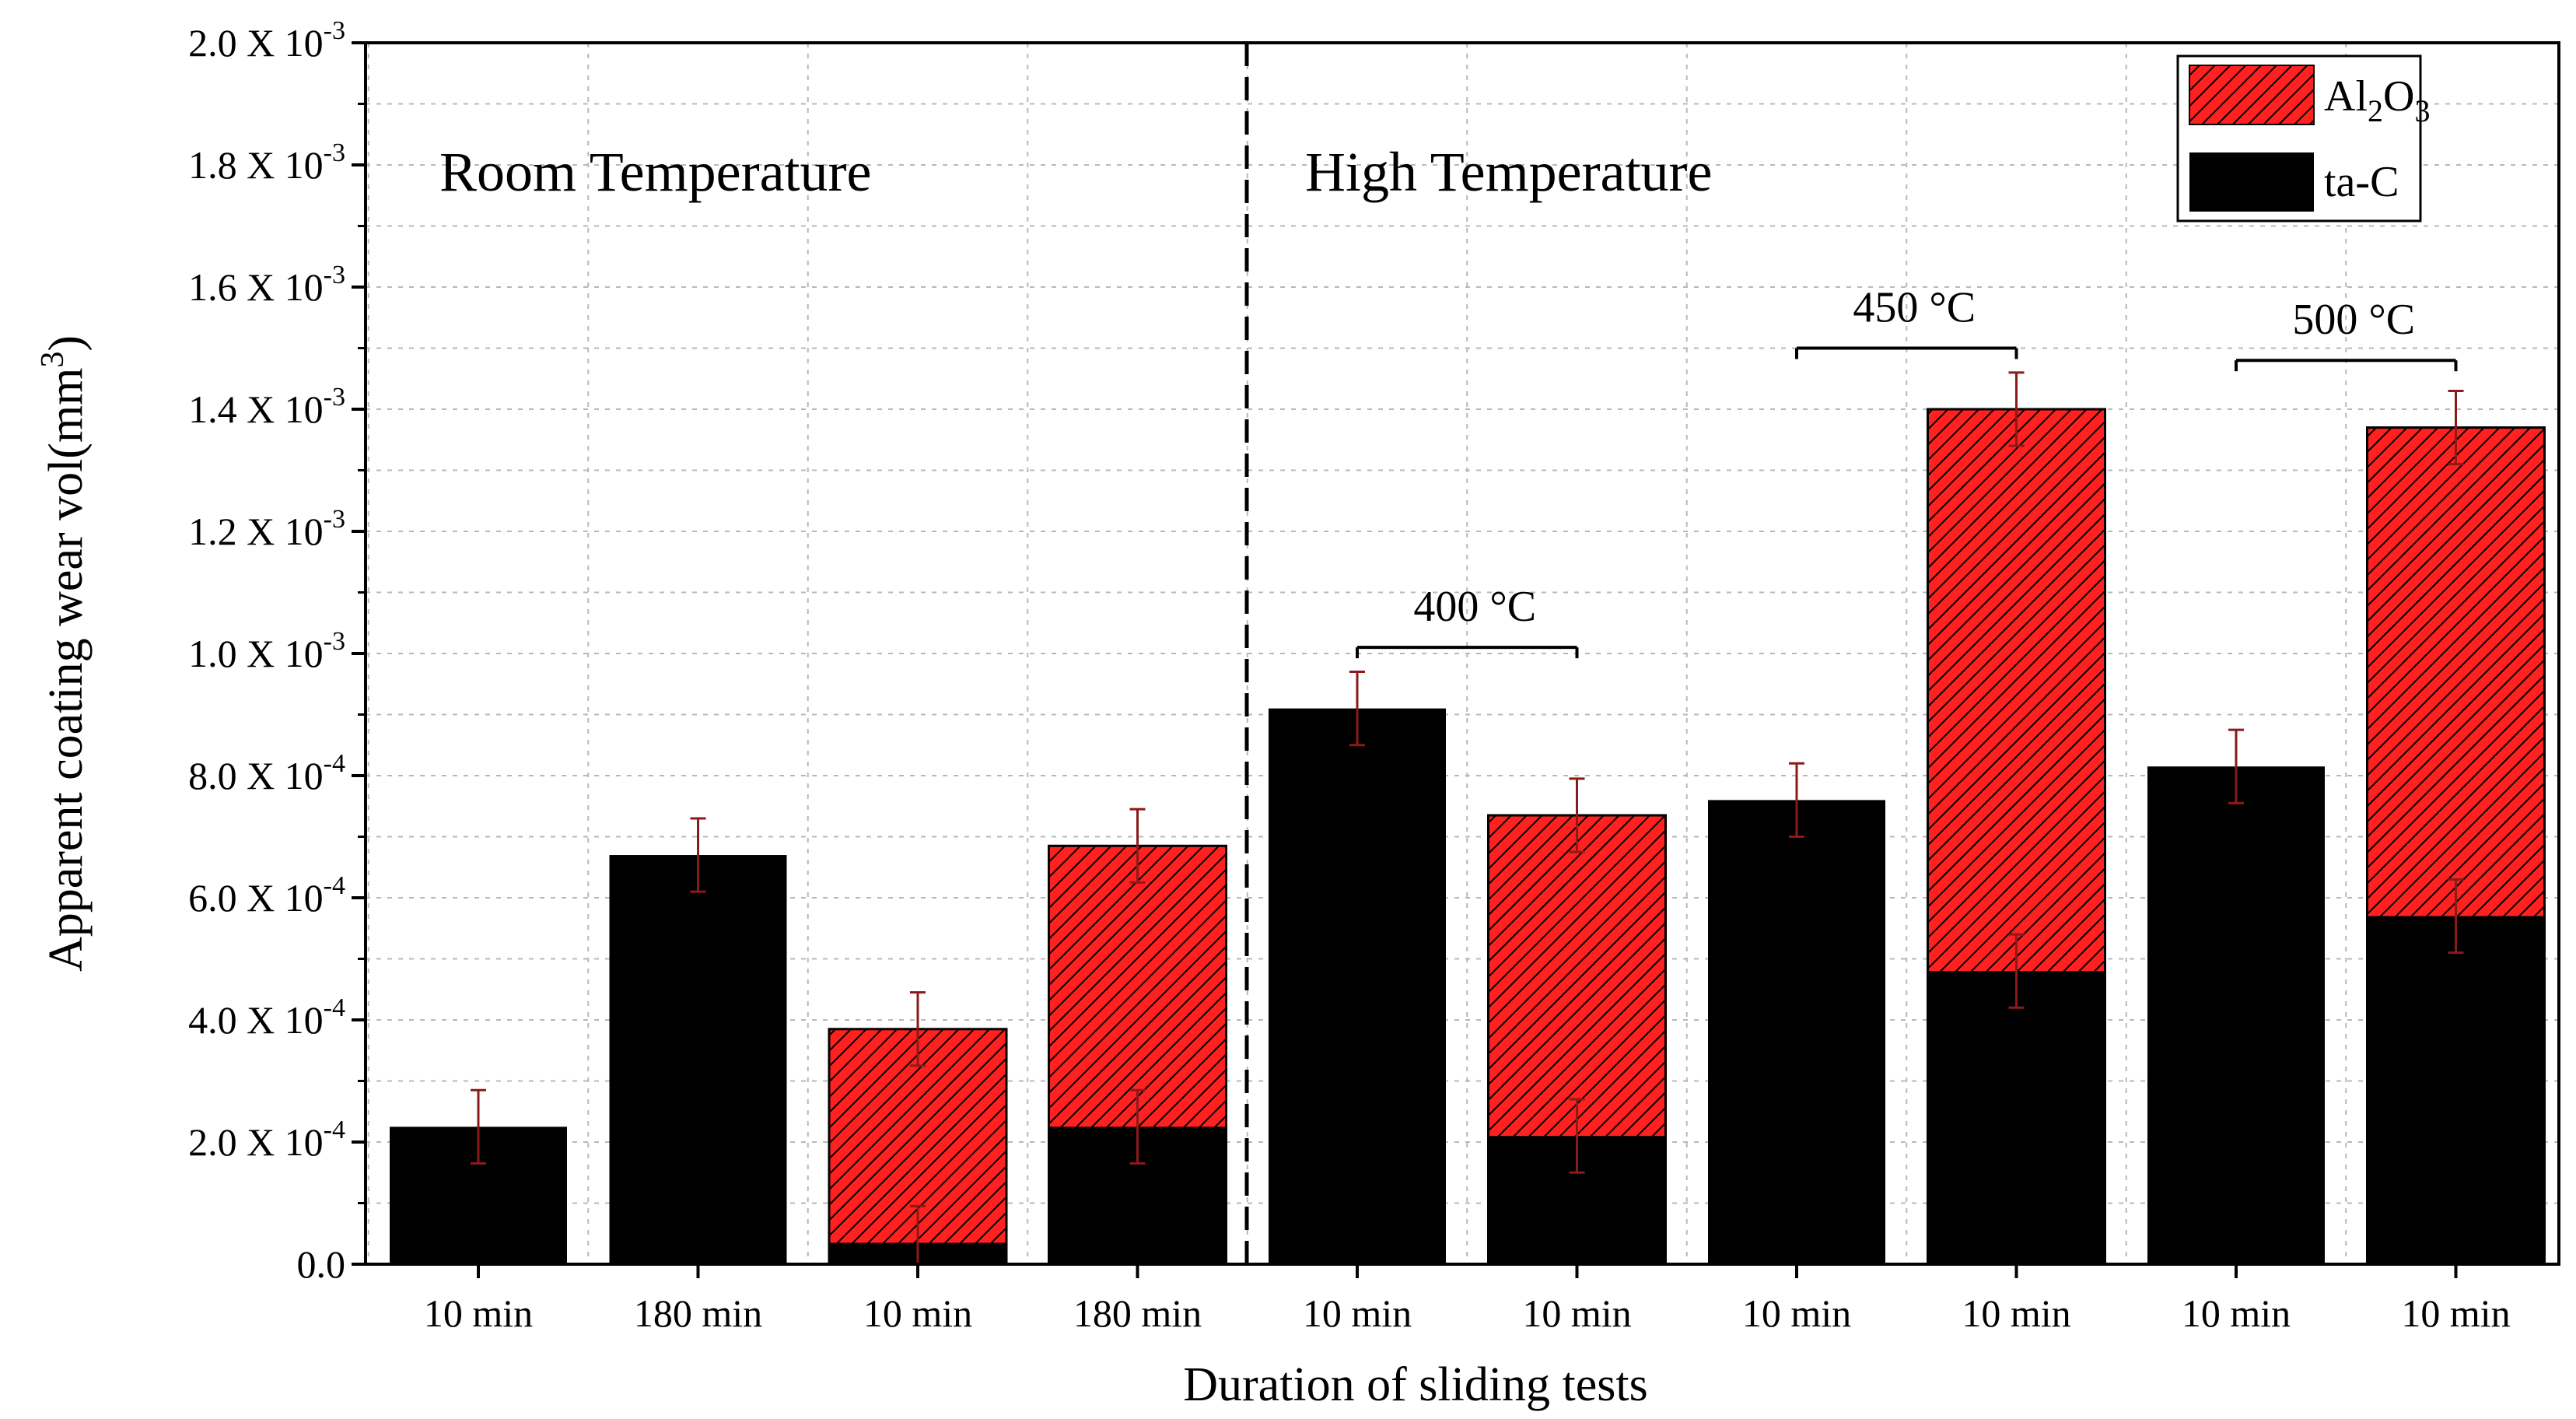 Image resolution: width=2576 pixels, height=1419 pixels. Describe the element at coordinates (2252, 182) in the screenshot. I see `legend-swatch-tac` at that location.